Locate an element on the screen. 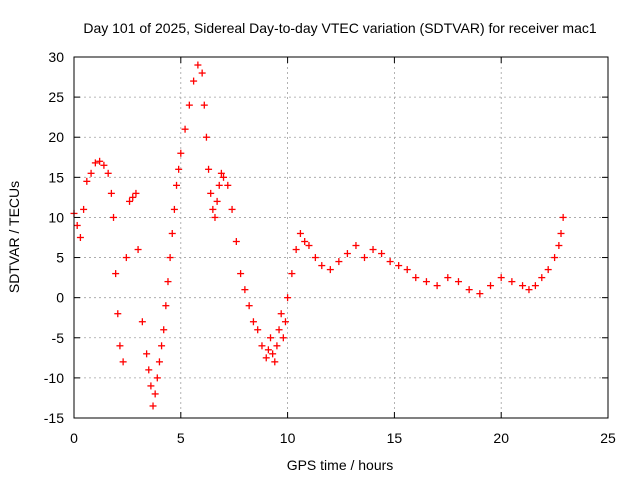 The width and height of the screenshot is (640, 480). x-axis-title: GPS time / hours is located at coordinates (340, 465).